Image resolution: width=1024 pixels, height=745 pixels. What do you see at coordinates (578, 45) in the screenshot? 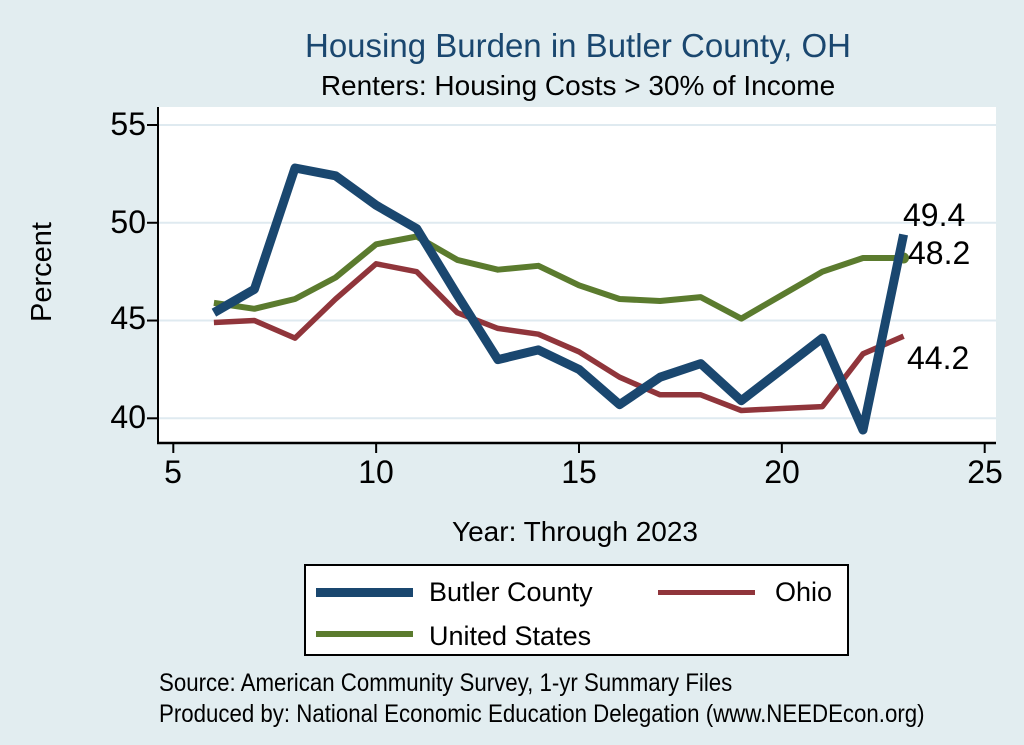
I see `chart-title: Housing Burden in Butler County, OH` at bounding box center [578, 45].